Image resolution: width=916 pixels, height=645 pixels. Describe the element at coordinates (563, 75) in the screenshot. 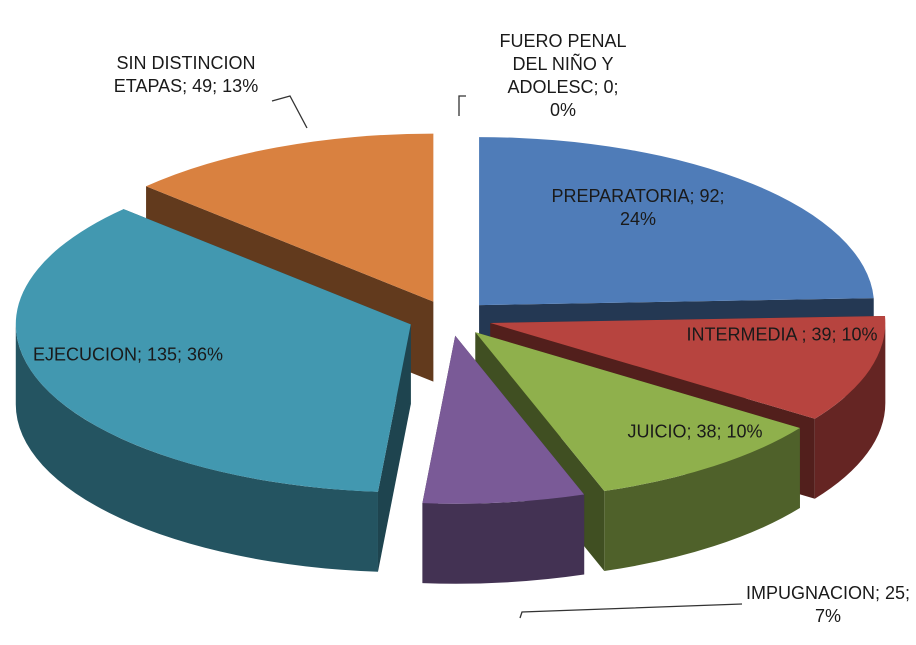

I see `data-label: FUERO PENAL DEL NIÑO Y ADOLESC; 0; 0%` at that location.